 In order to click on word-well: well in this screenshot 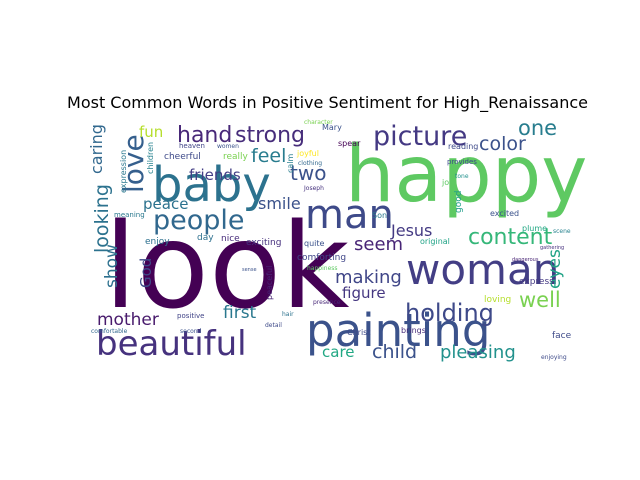, I will do `click(540, 300)`.